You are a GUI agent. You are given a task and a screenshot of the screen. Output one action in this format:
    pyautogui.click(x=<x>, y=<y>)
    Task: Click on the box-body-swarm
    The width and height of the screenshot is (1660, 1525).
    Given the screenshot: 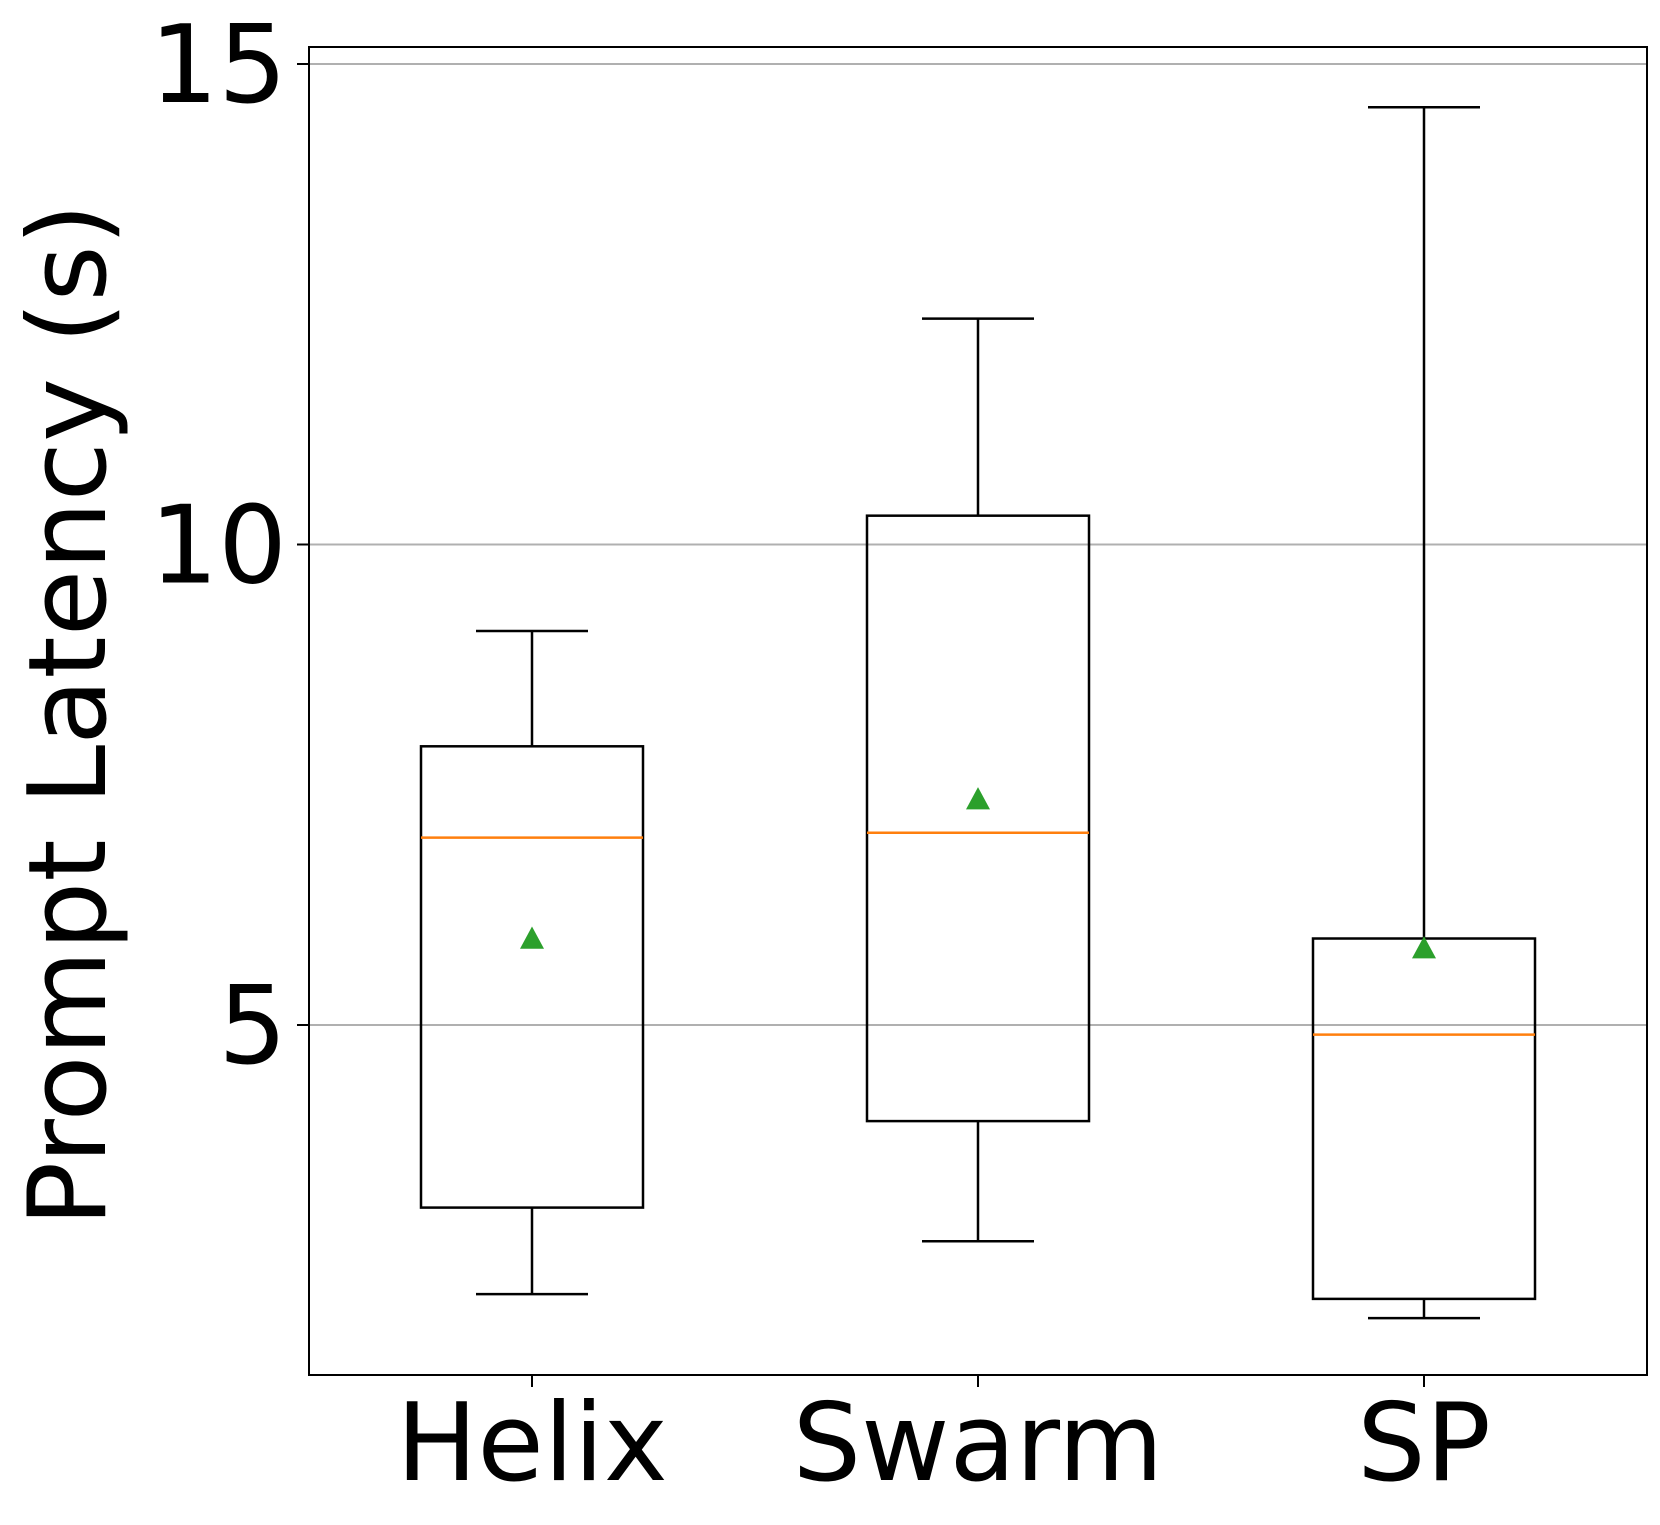 What is the action you would take?
    pyautogui.click(x=978, y=818)
    